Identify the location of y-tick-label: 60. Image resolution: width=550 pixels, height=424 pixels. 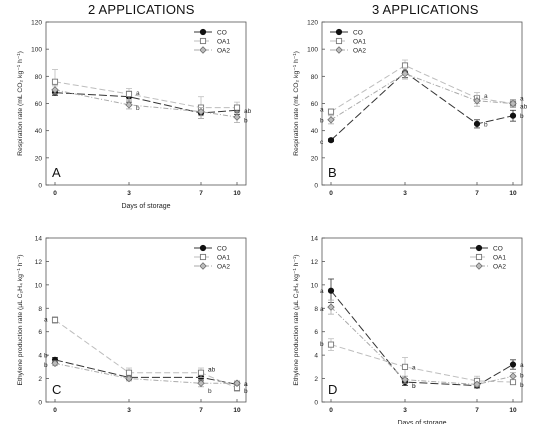
(39, 104).